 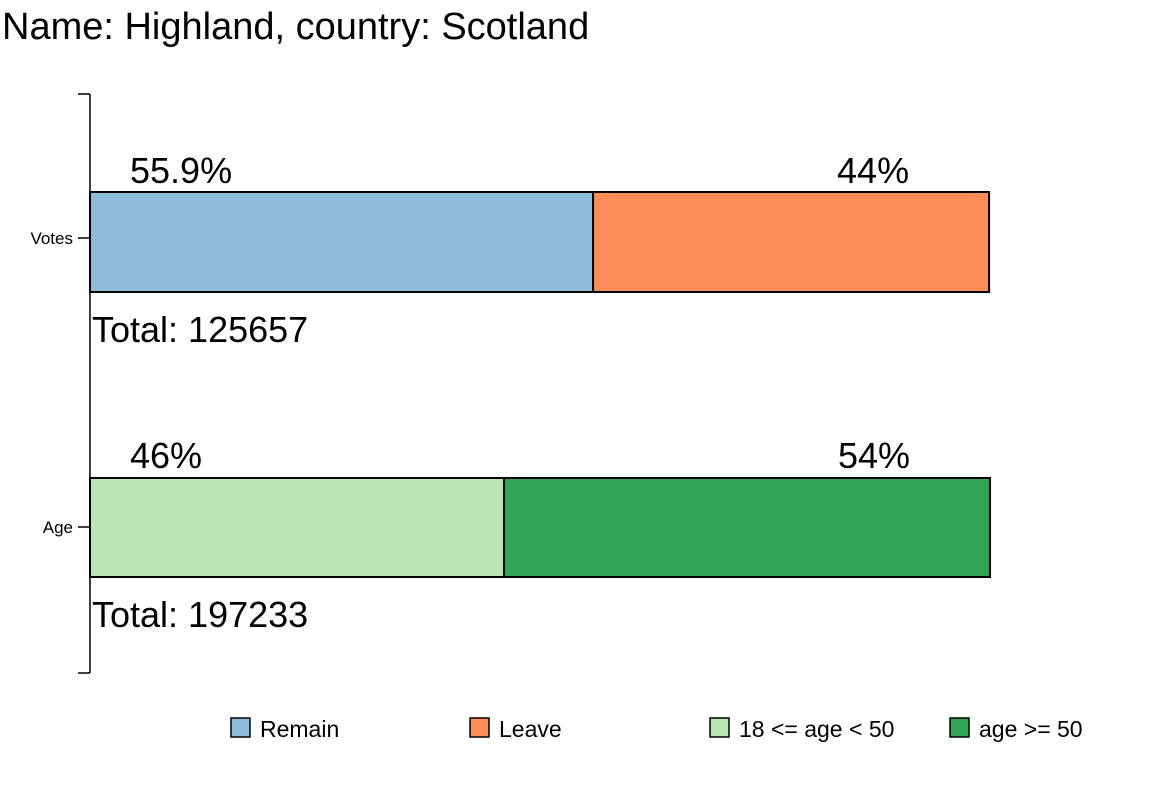 What do you see at coordinates (656, 729) in the screenshot?
I see `legend: Remain Leave 18 <= age < 50 age >= 50` at bounding box center [656, 729].